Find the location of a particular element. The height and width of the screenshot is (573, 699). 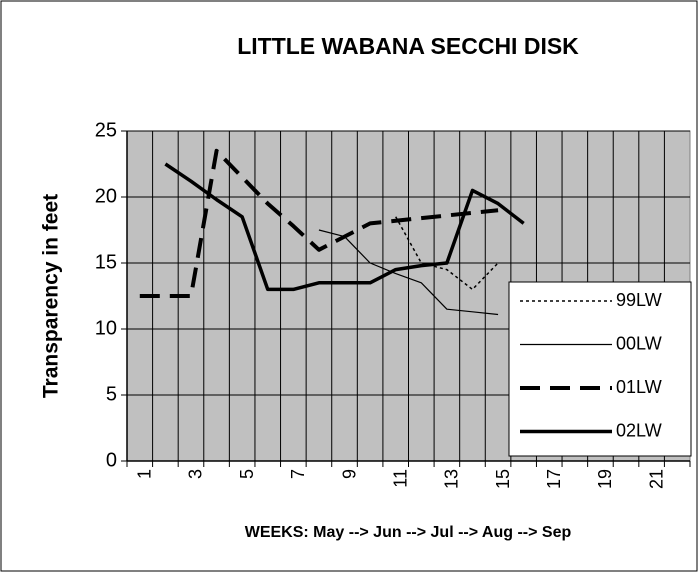

y-tick-label: 15 is located at coordinates (106, 262).